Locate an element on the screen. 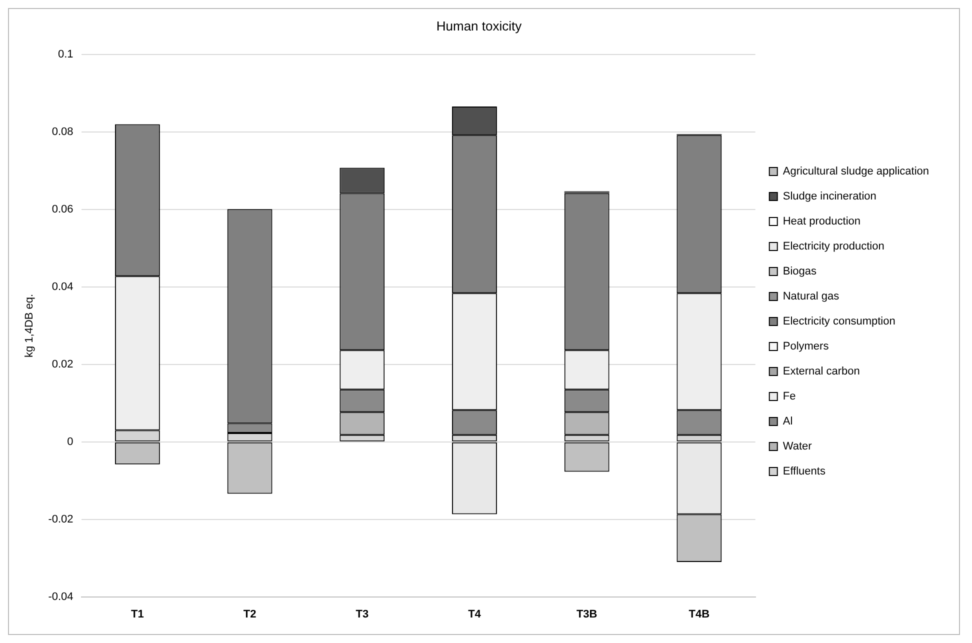 This screenshot has height=643, width=972. x-tick-label: T3 is located at coordinates (362, 614).